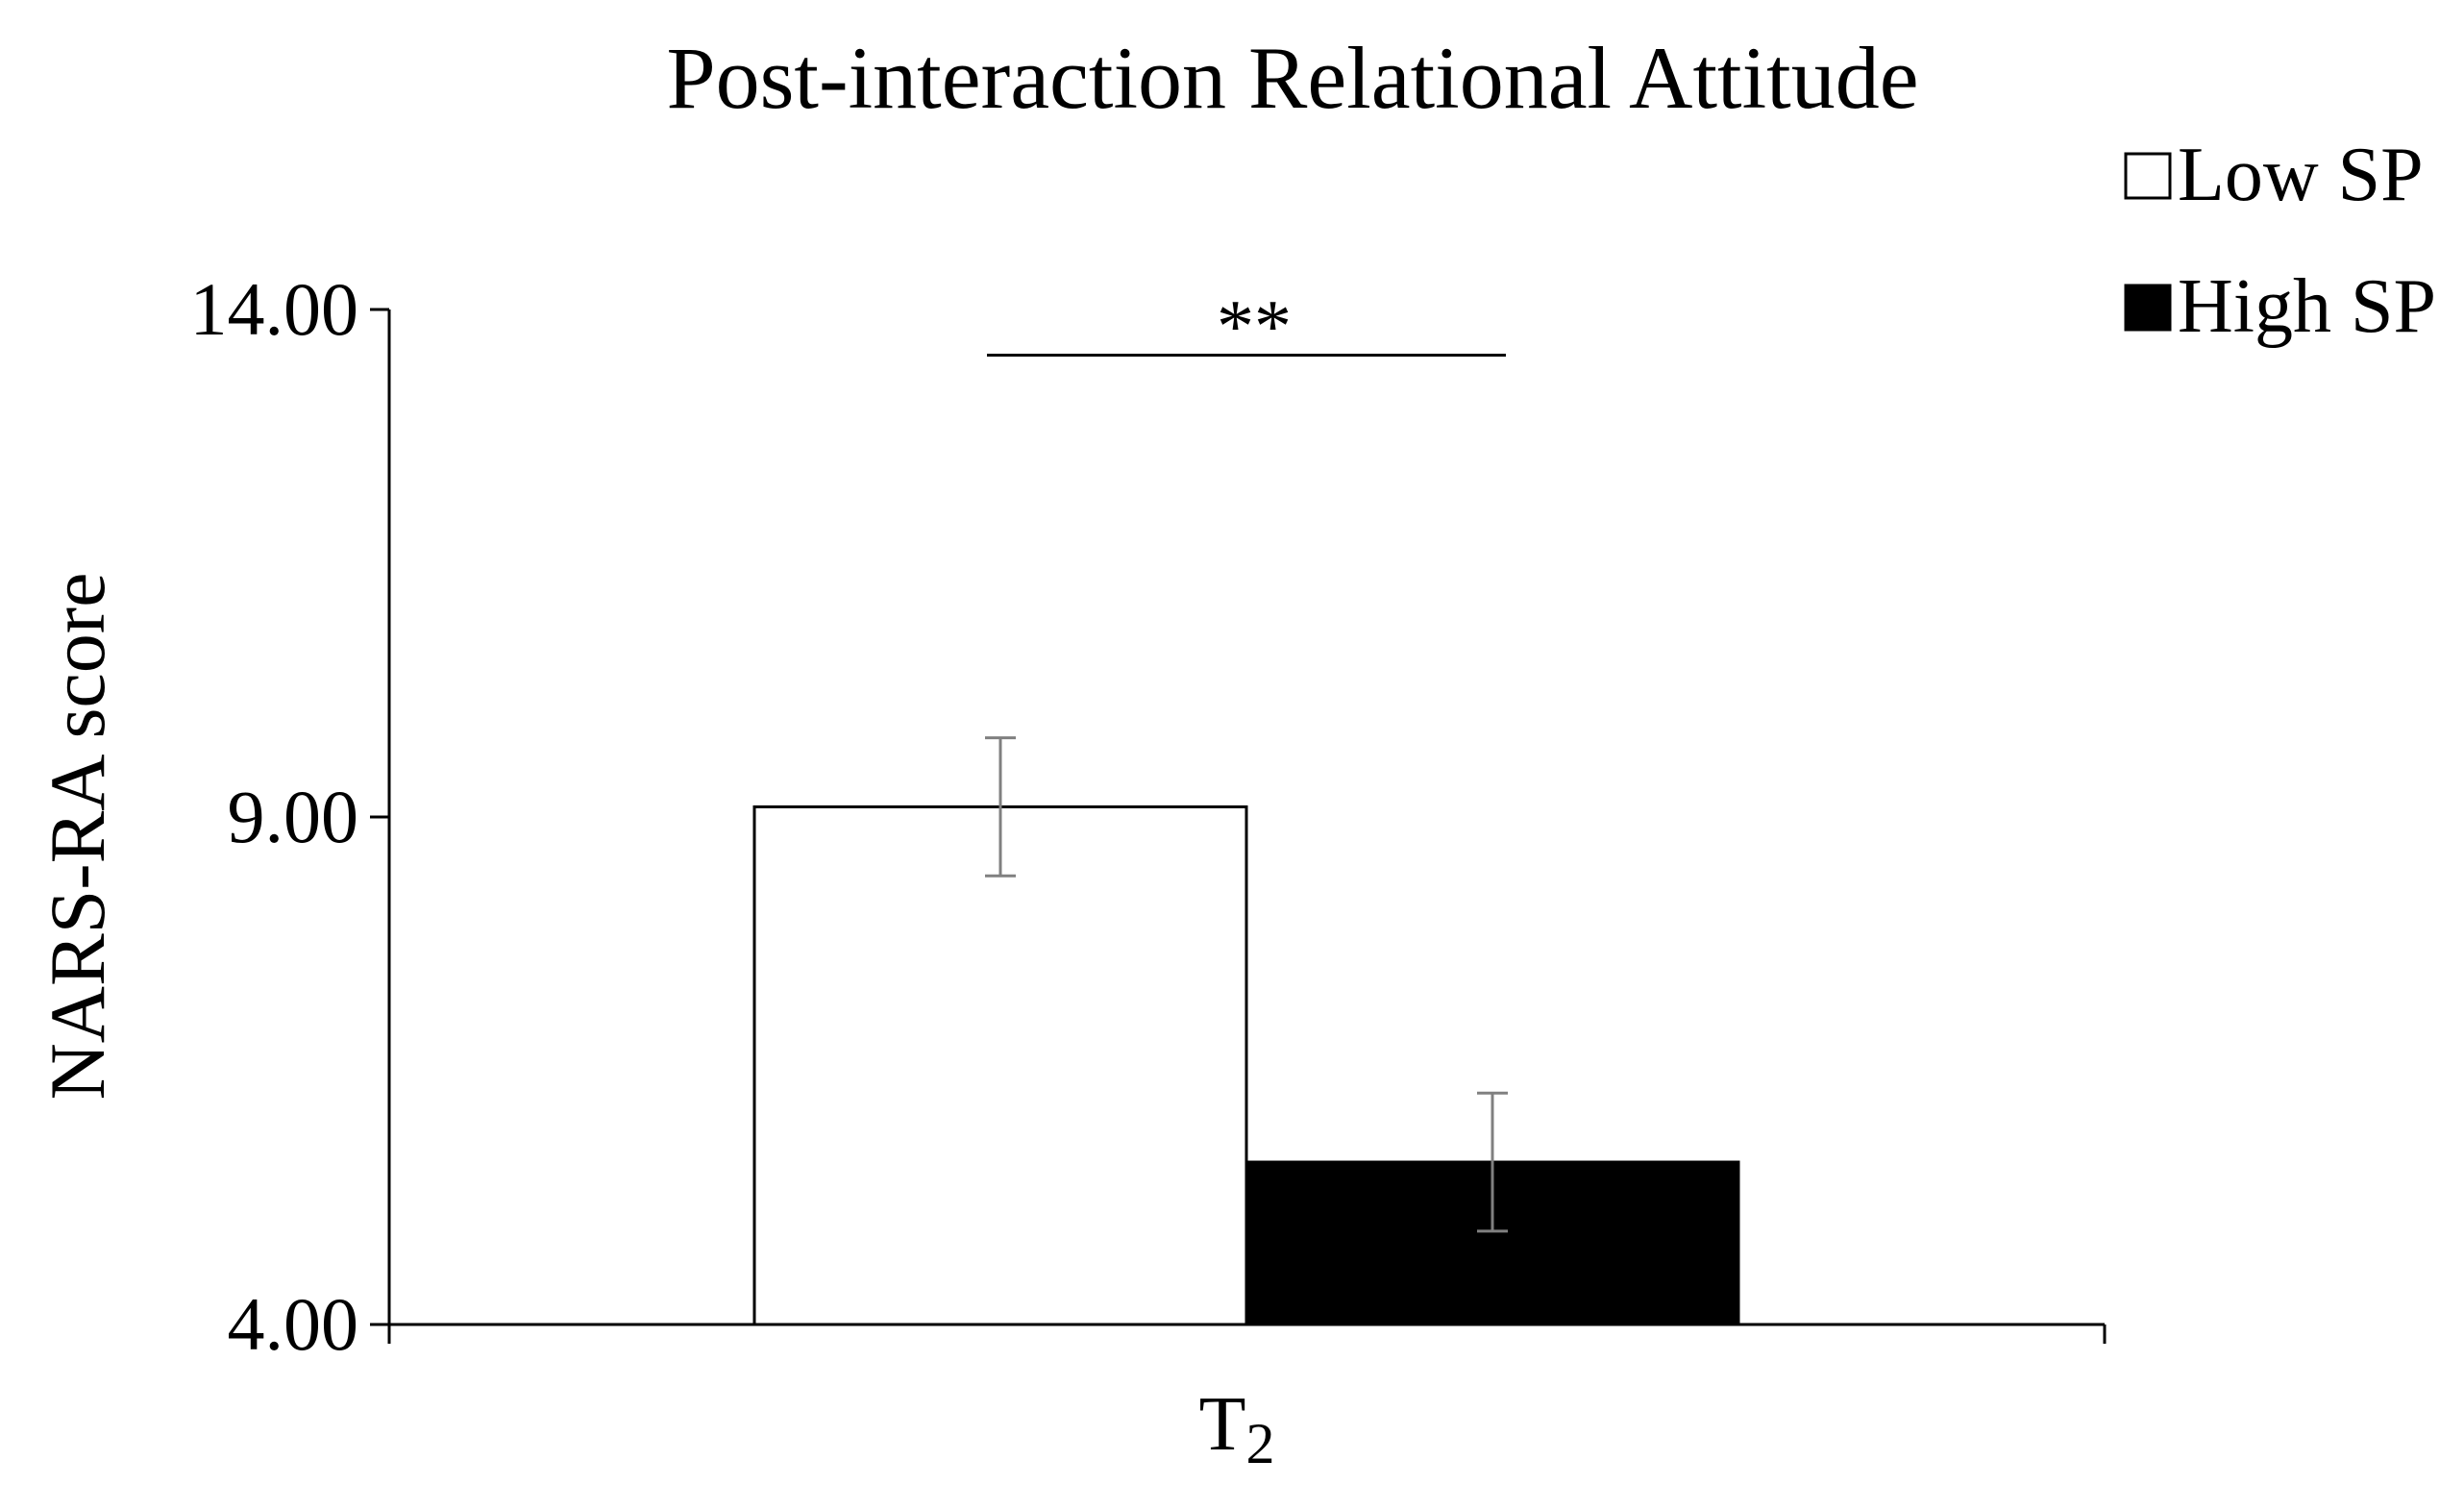  I want to click on legend-swatch-low-sp, so click(2148, 176).